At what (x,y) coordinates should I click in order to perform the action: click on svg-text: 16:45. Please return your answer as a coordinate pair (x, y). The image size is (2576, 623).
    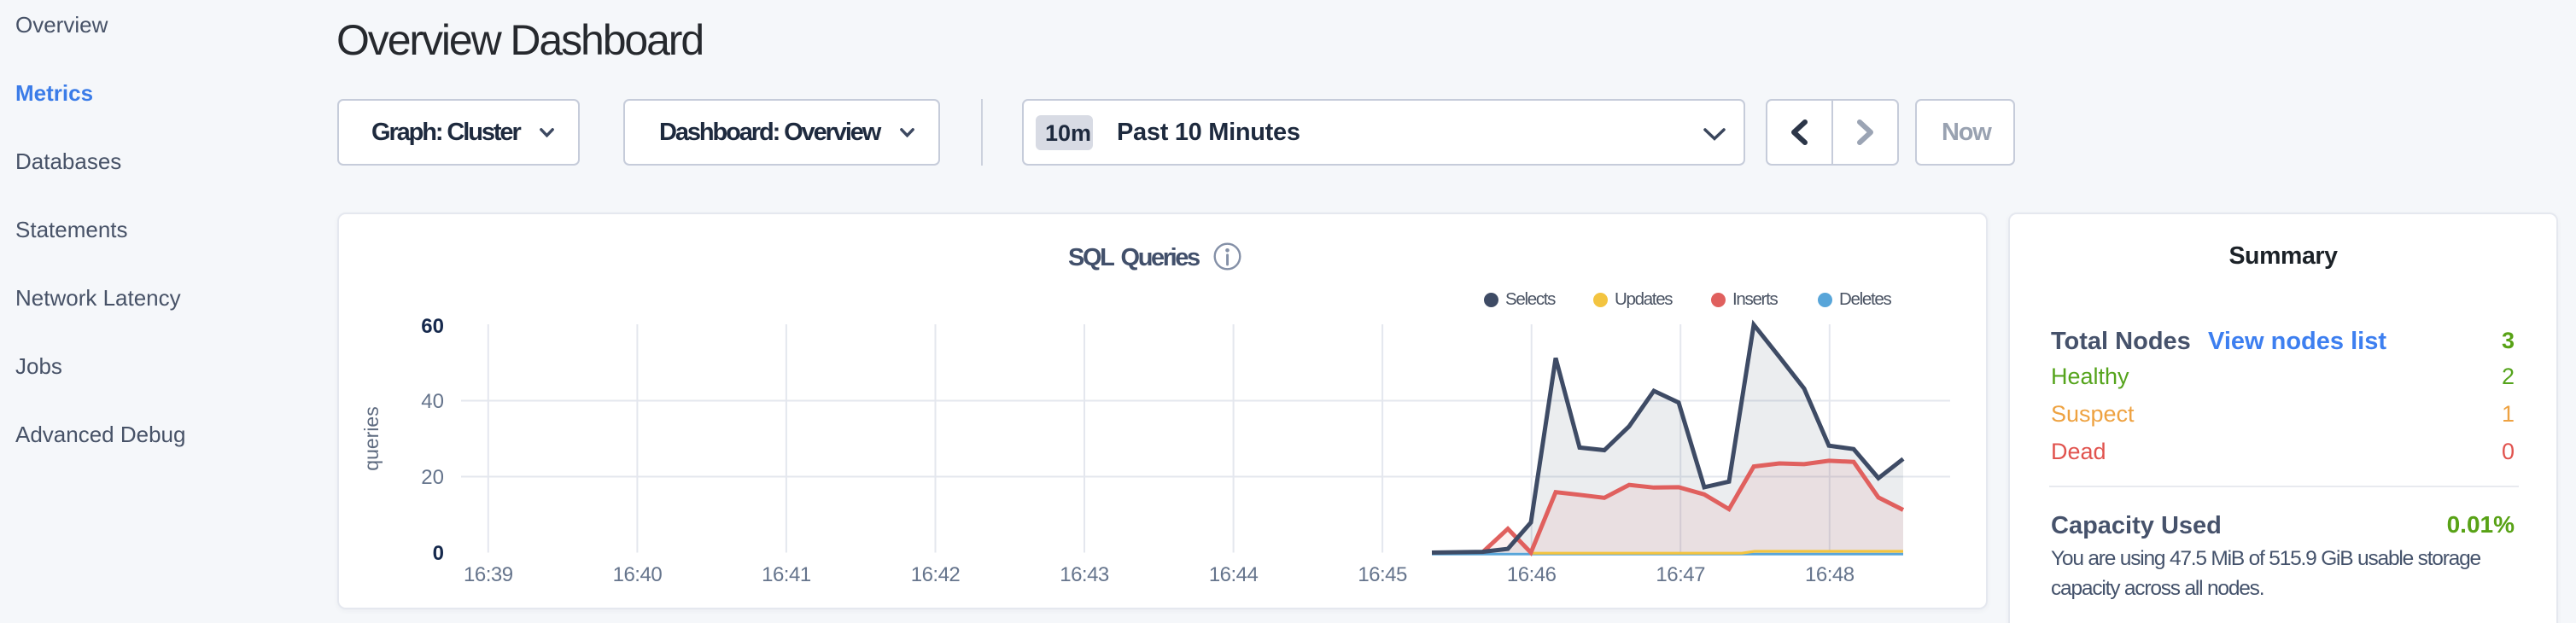
    Looking at the image, I should click on (1382, 574).